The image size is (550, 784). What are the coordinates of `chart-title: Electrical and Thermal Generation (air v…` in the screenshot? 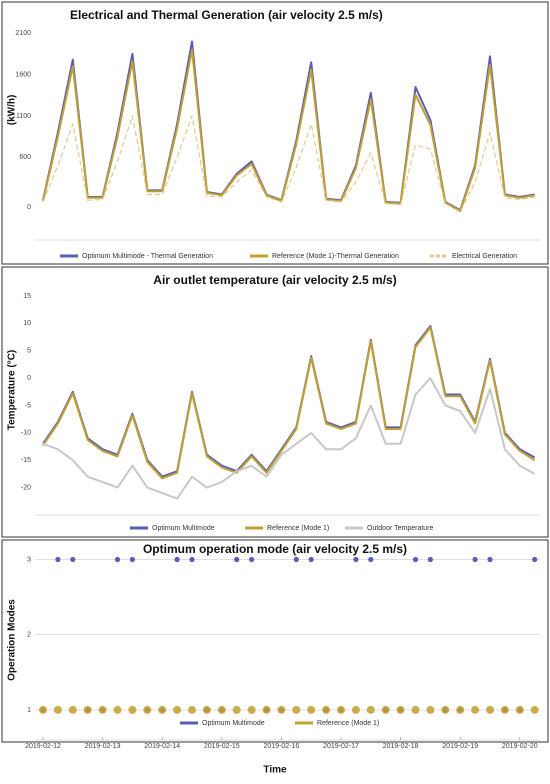 It's located at (226, 15).